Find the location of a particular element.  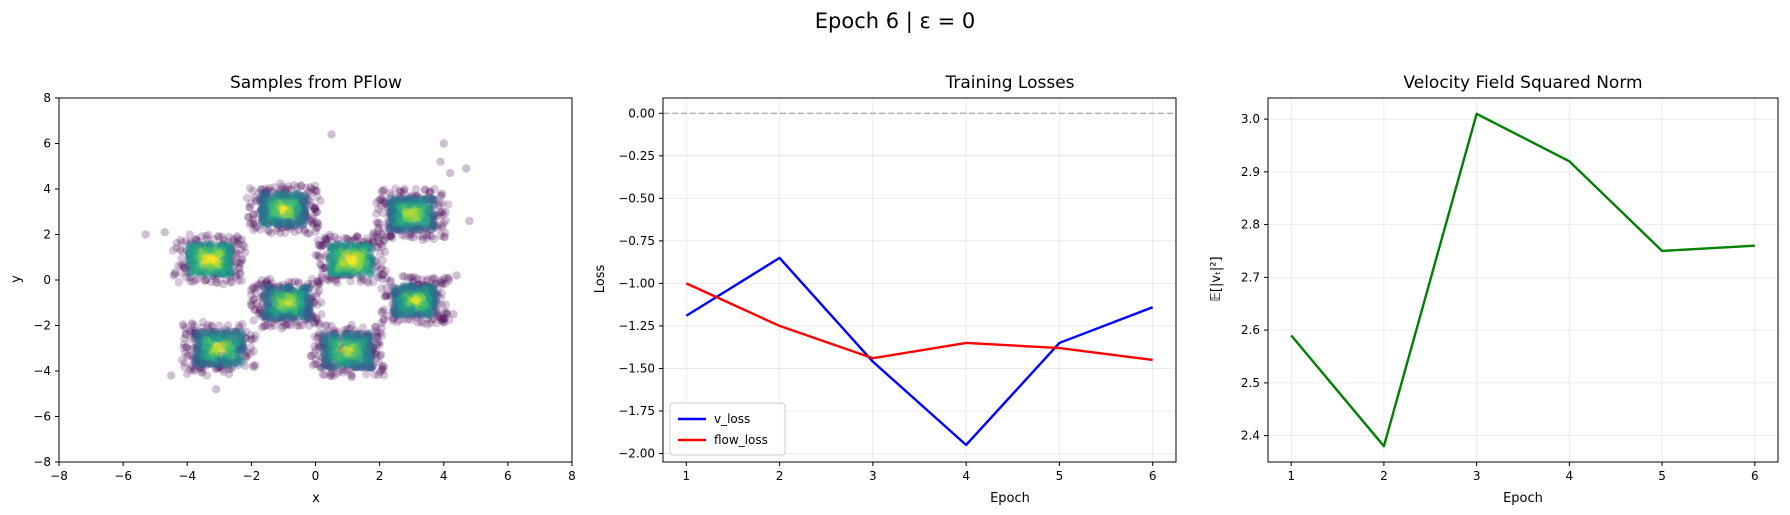

x-tick-label: 8 is located at coordinates (572, 476).